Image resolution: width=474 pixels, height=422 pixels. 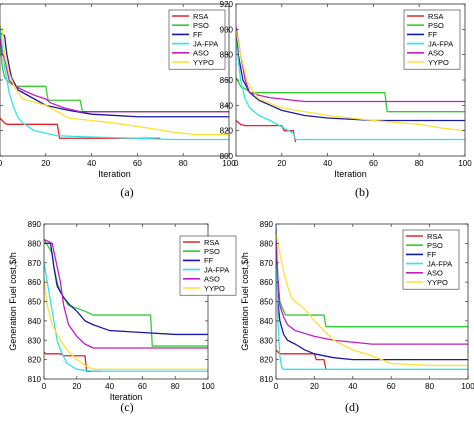 I want to click on y-tick-label: 800, so click(x=227, y=156).